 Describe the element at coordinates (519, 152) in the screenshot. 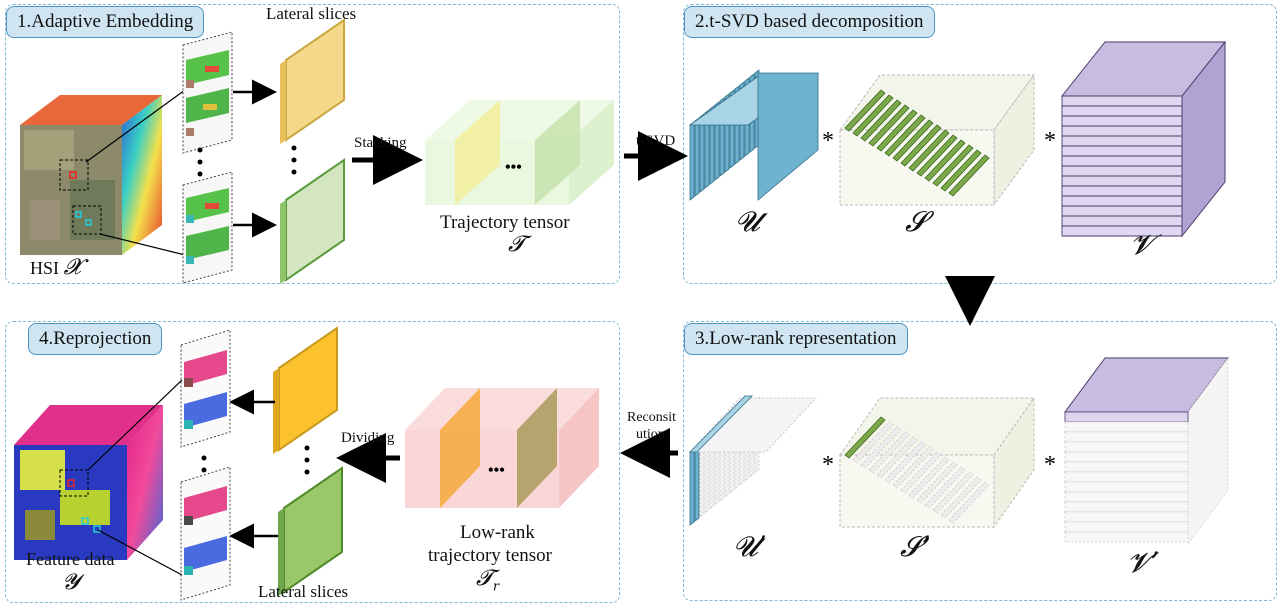

I see `trajectory-tensor` at that location.